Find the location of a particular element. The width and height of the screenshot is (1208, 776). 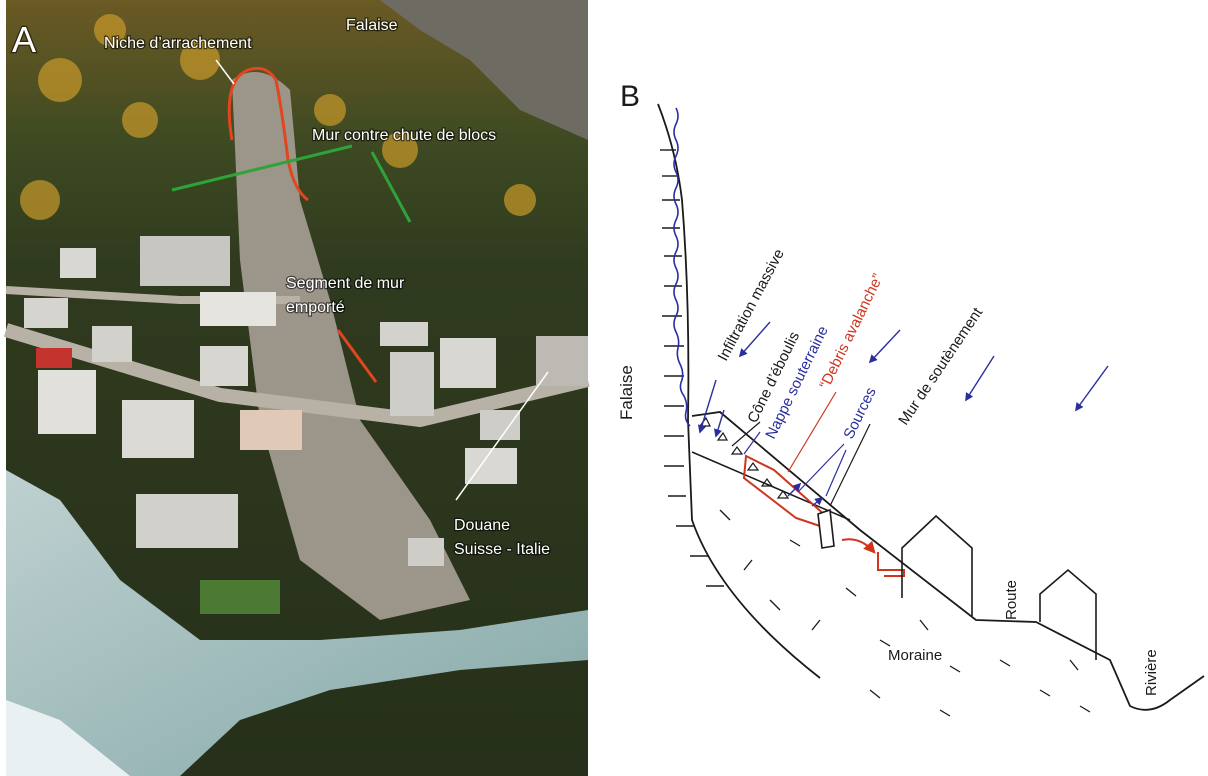

waterfall-spray is located at coordinates (68, 738).